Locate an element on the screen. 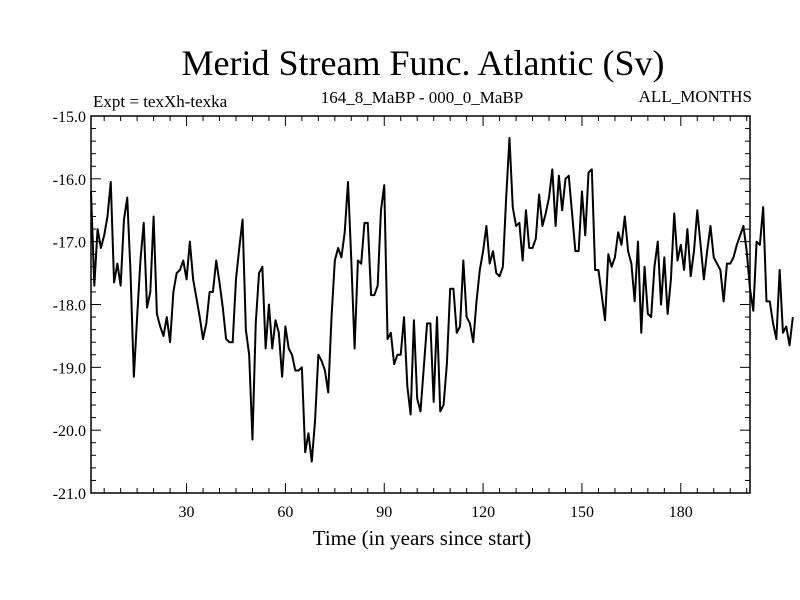 The height and width of the screenshot is (600, 800). x-tick-label: 150 is located at coordinates (582, 512).